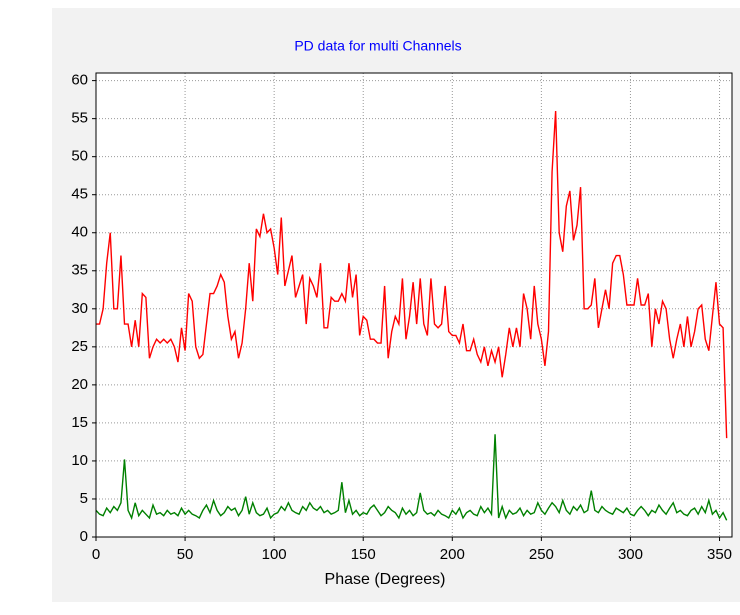 Image resolution: width=740 pixels, height=615 pixels. Describe the element at coordinates (79, 270) in the screenshot. I see `y-tick-label: 35` at that location.